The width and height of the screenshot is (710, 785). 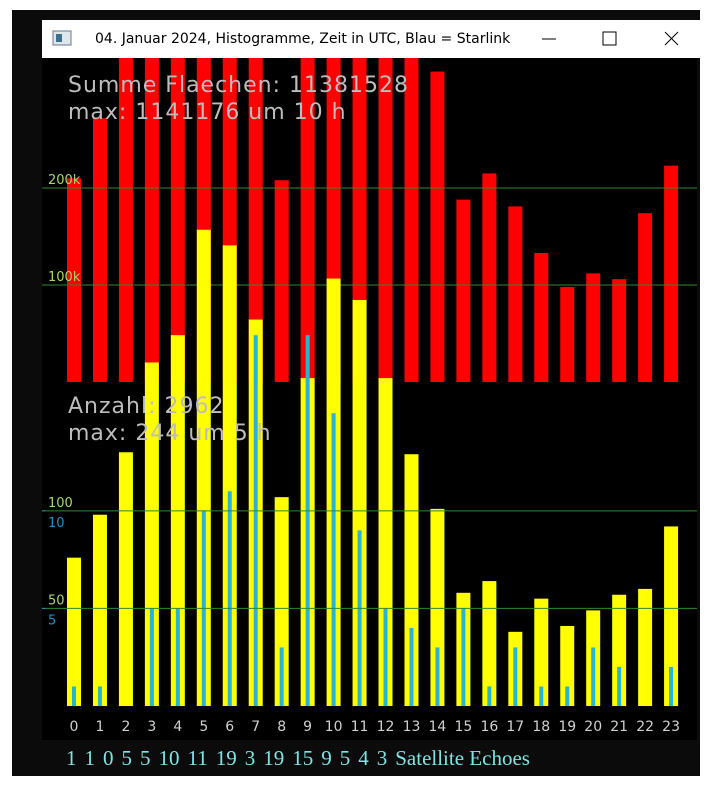 I want to click on x-tick-label: 1, so click(x=99, y=727).